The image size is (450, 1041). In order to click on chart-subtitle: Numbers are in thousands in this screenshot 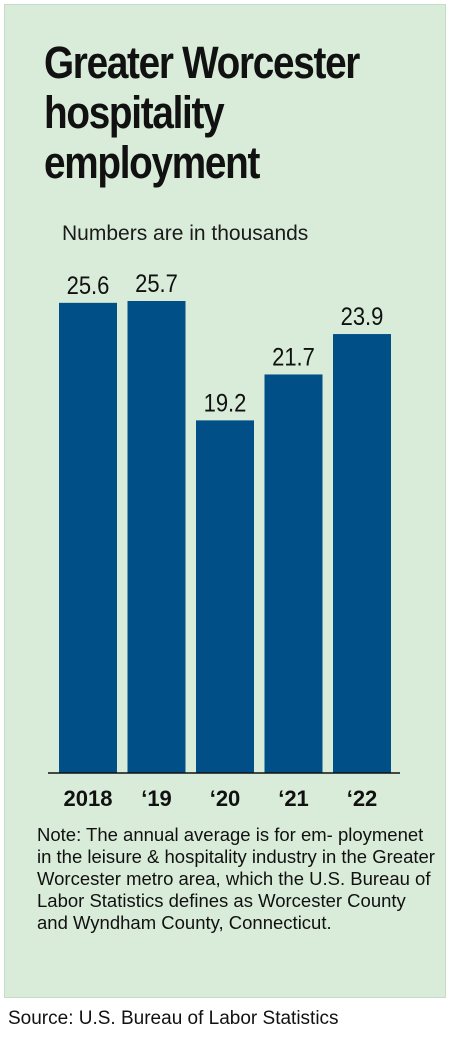, I will do `click(185, 233)`.